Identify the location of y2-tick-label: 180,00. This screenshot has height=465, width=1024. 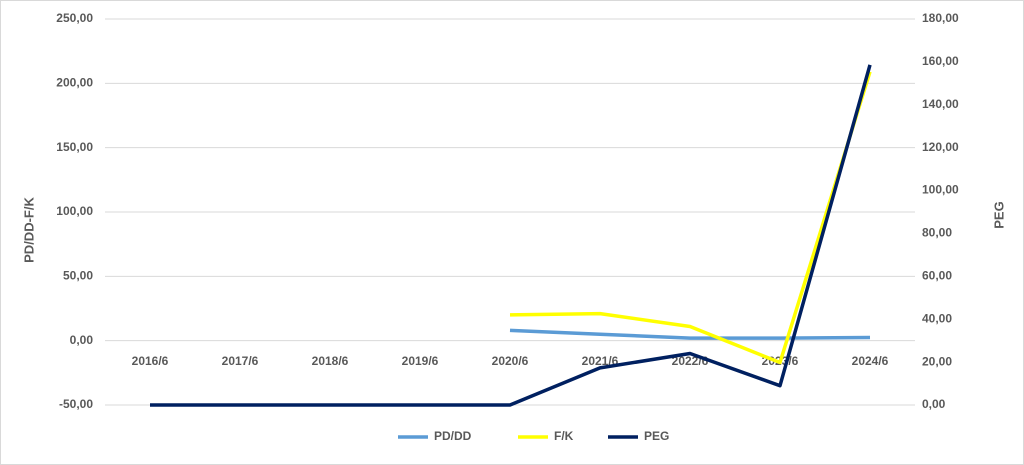
(940, 18).